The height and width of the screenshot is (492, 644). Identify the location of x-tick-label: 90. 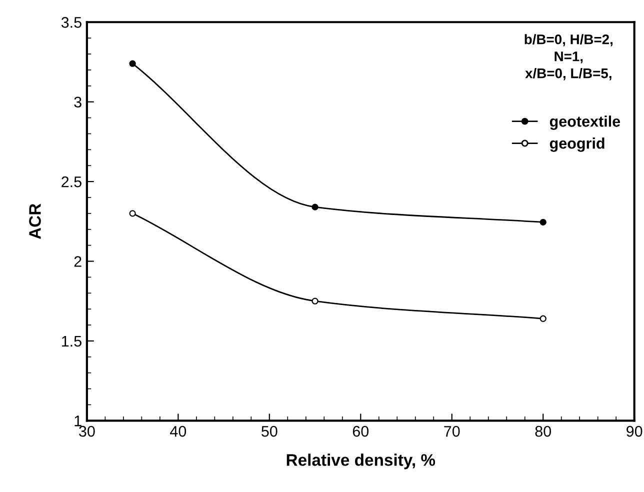
(634, 431).